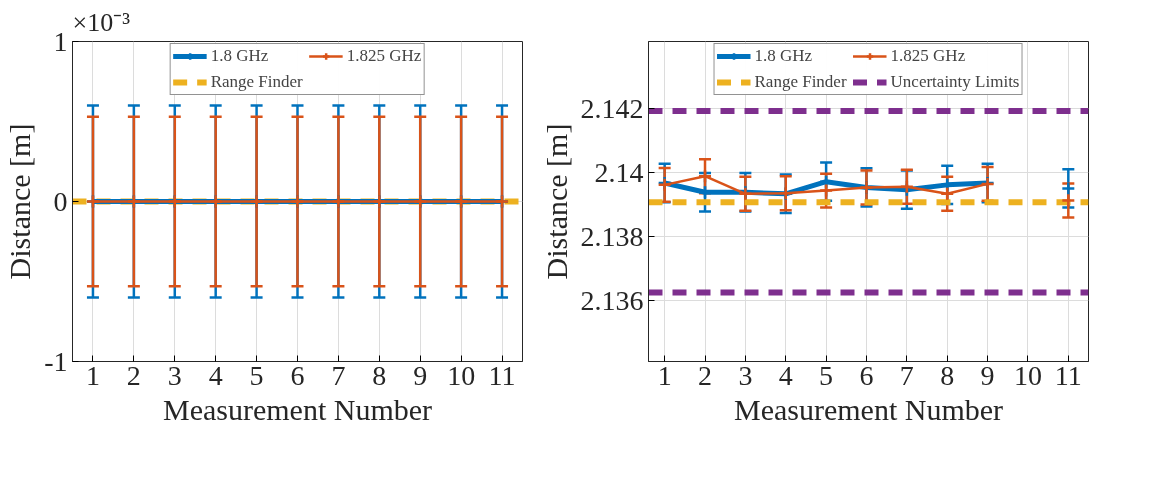 This screenshot has height=494, width=1169. Describe the element at coordinates (56, 361) in the screenshot. I see `y-tick-label: -1` at that location.